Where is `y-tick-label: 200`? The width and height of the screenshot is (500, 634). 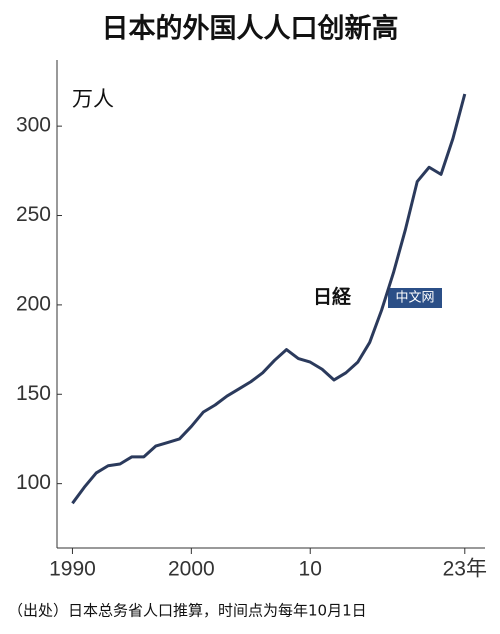 y-tick-label: 200 is located at coordinates (33, 303).